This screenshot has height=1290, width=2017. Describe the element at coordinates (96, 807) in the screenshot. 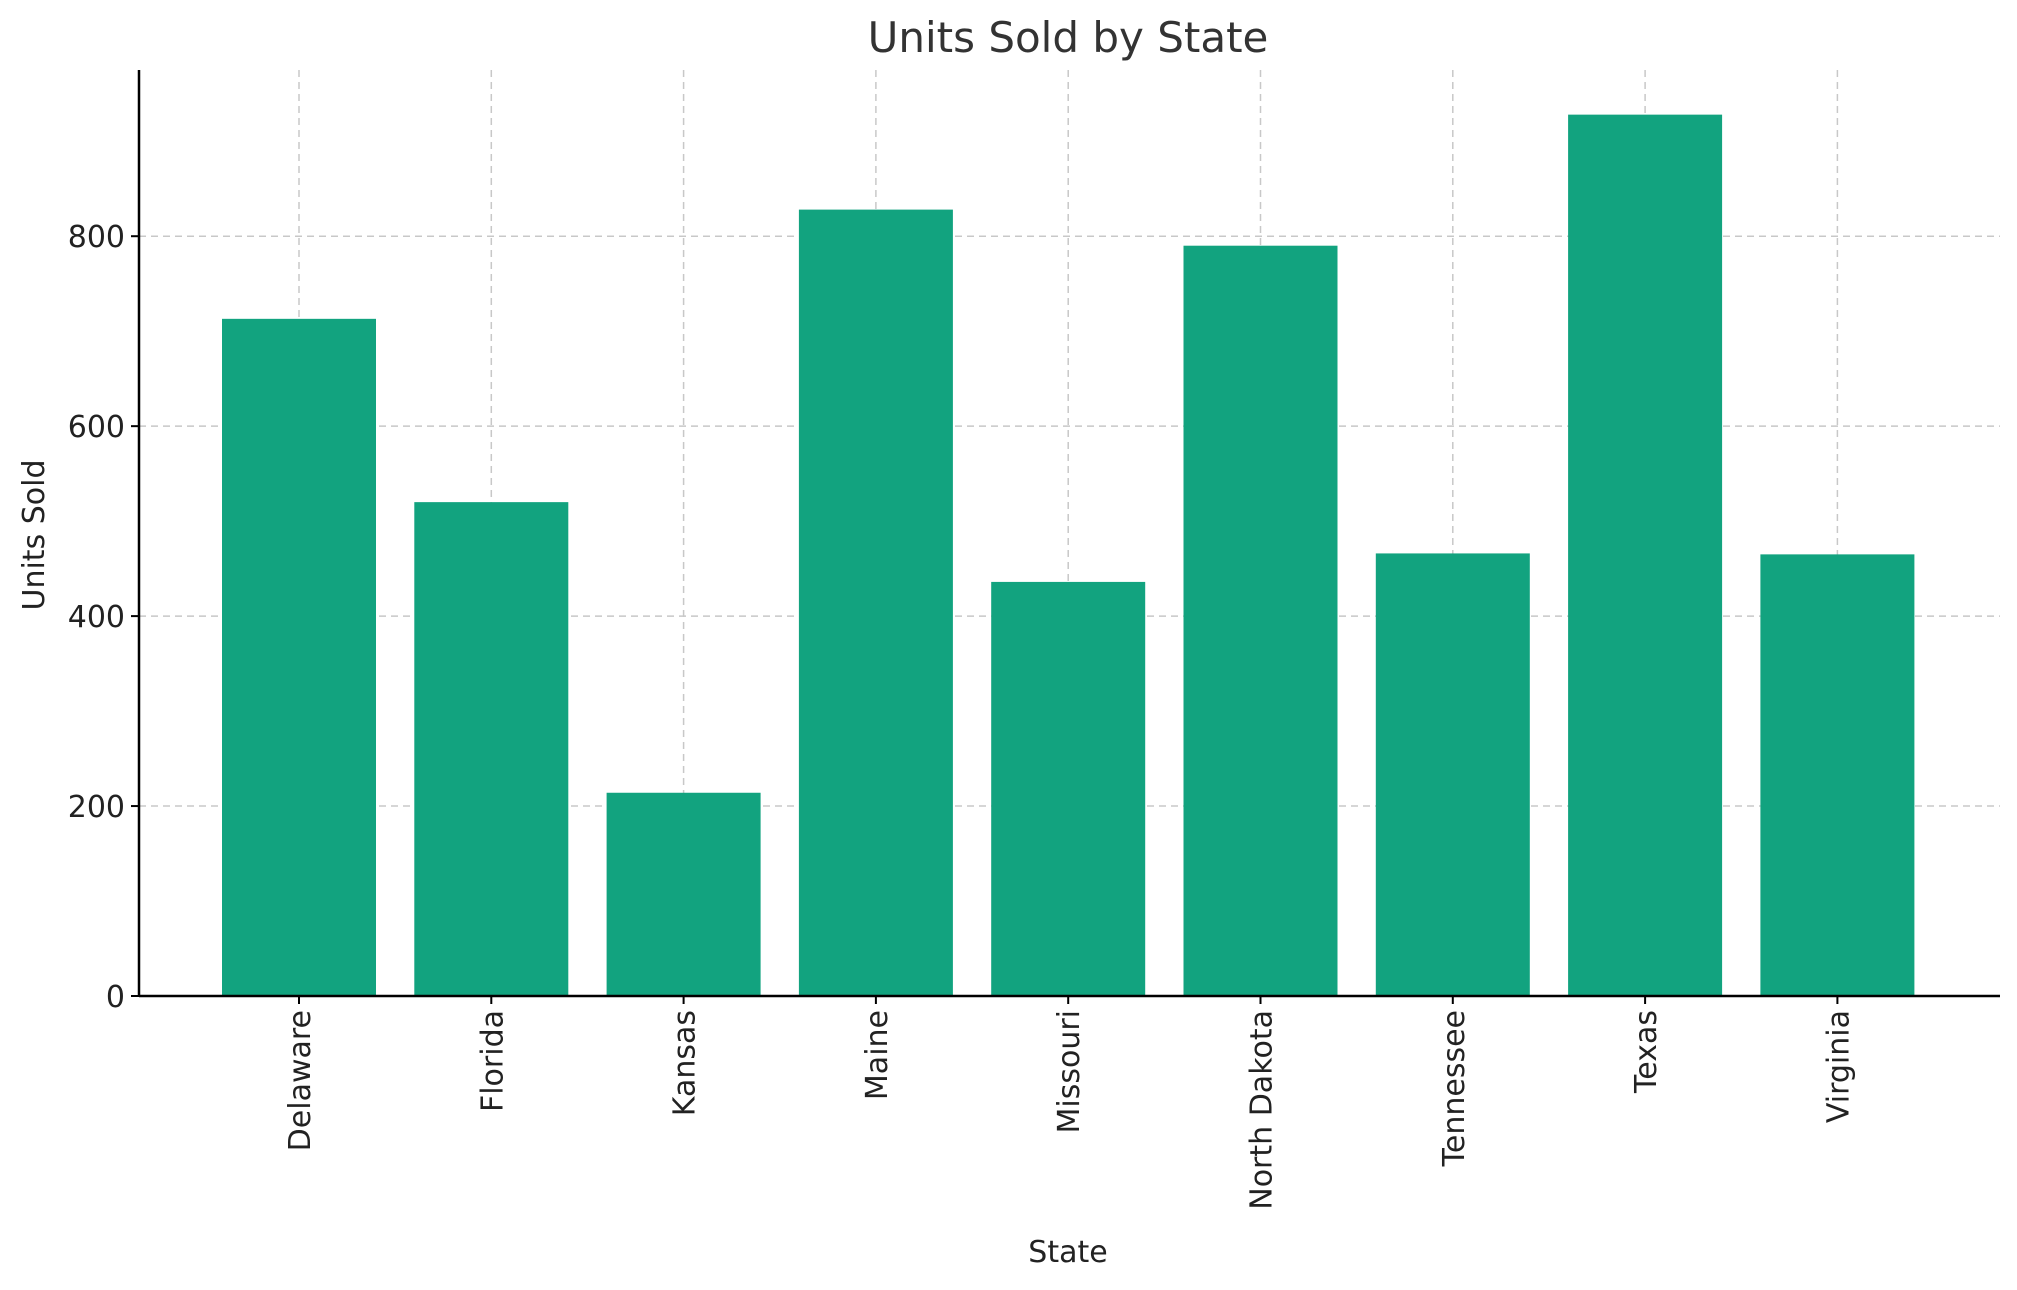

I see `y-tick-label: 200` at that location.